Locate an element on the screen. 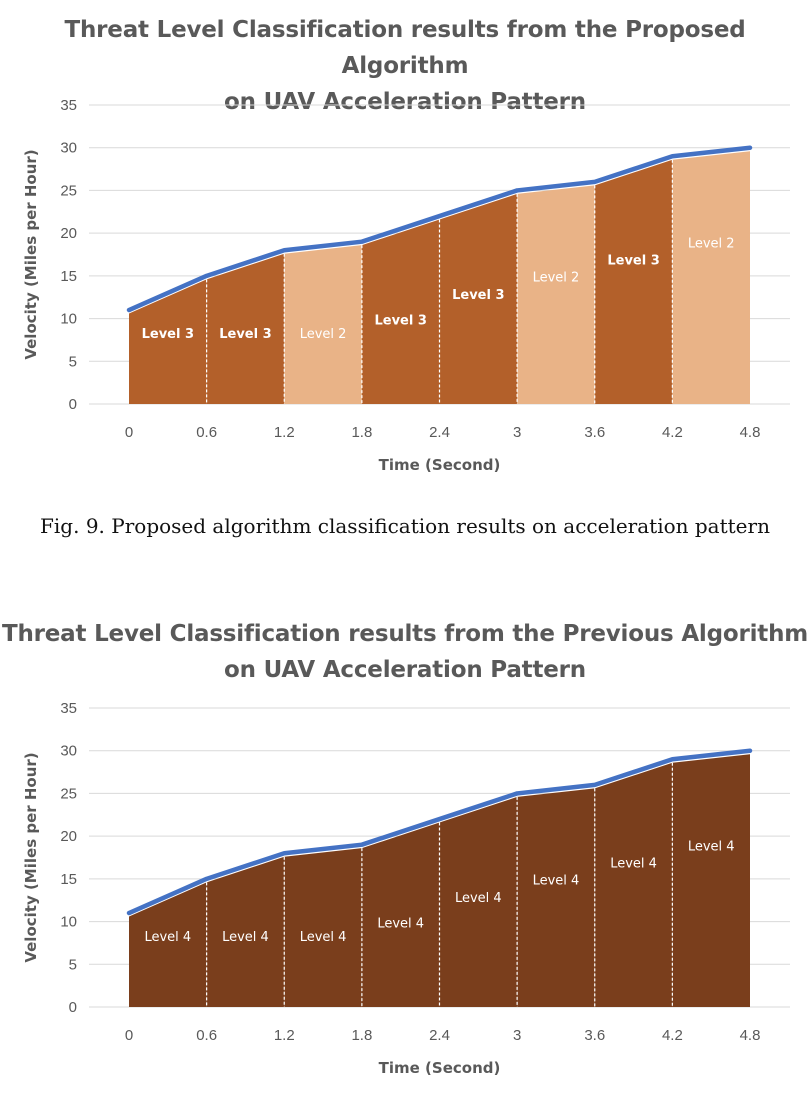 This screenshot has width=810, height=1094. chart-1-y-tick-label: 35 is located at coordinates (68, 105).